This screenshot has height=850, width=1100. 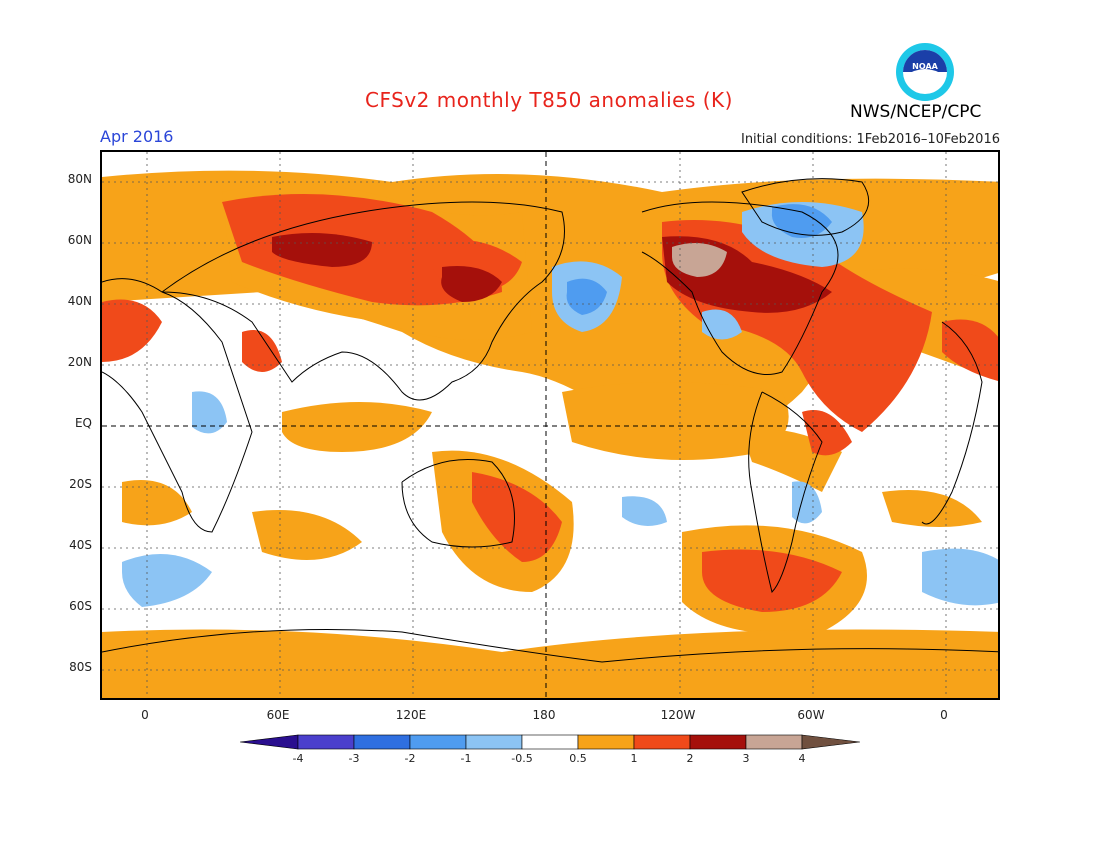 I want to click on colorbar-label: 4, so click(x=802, y=758).